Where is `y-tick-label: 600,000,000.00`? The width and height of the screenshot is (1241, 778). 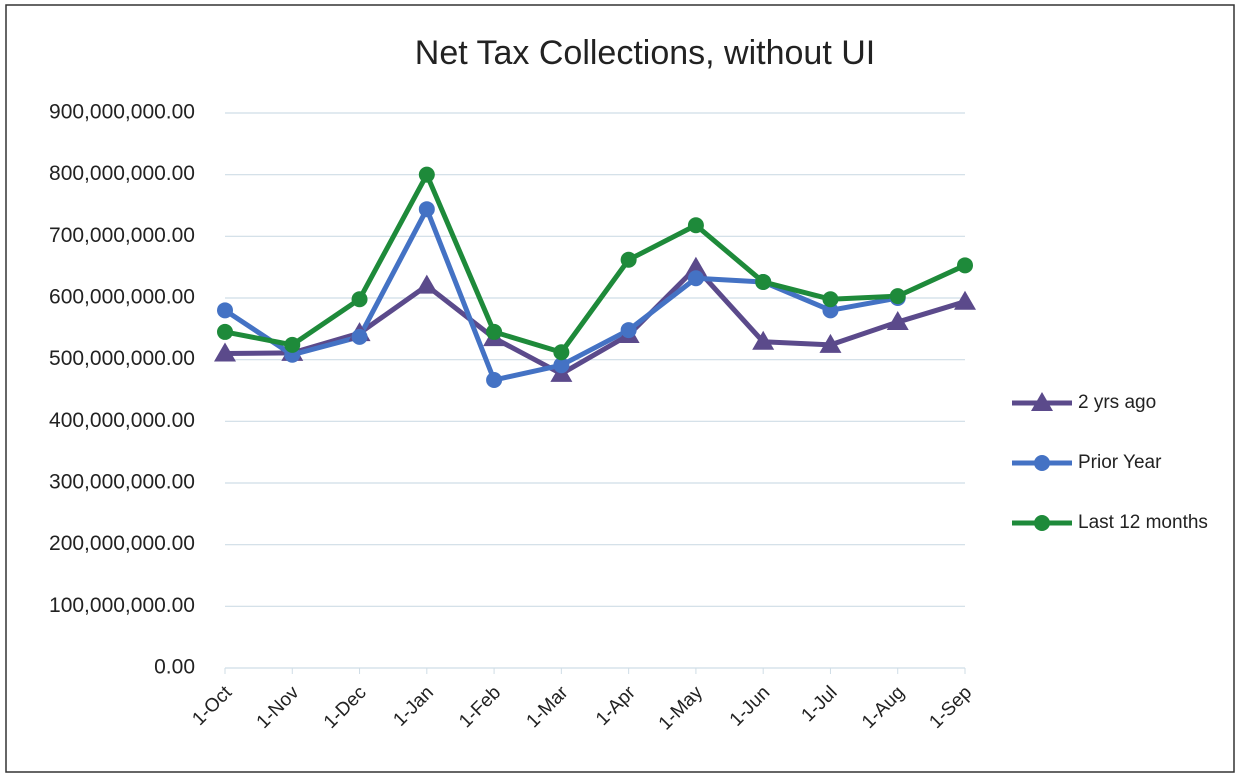 y-tick-label: 600,000,000.00 is located at coordinates (122, 297).